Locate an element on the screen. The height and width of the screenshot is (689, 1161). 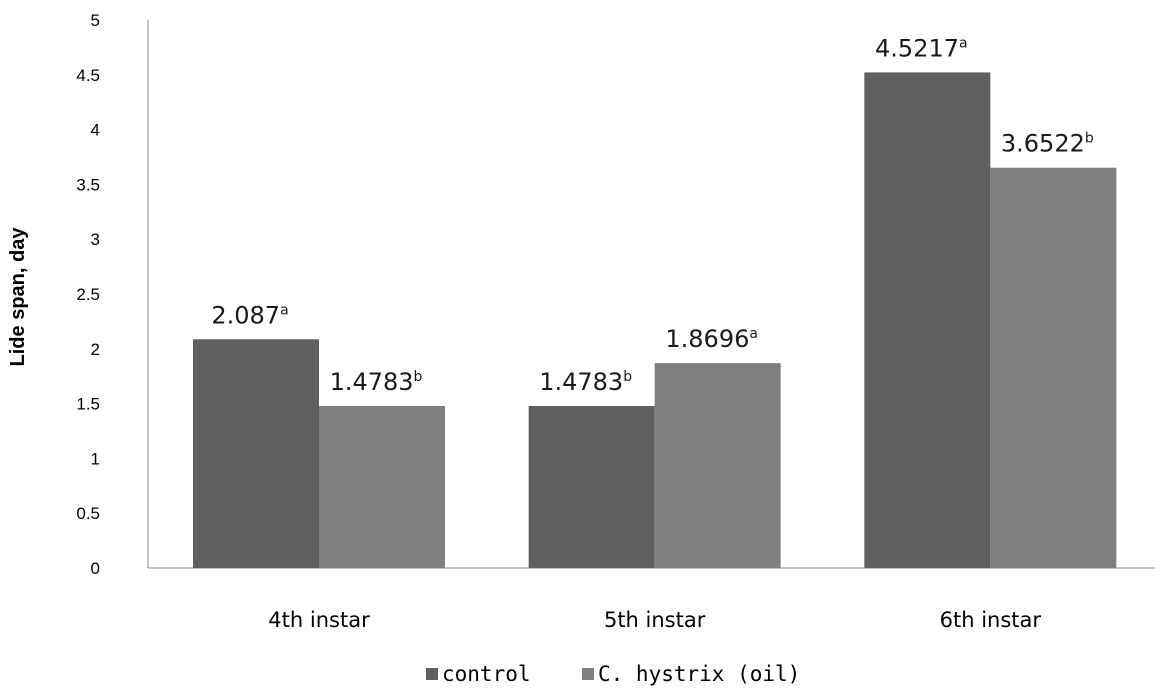
data-label: 2.087a is located at coordinates (249, 315).